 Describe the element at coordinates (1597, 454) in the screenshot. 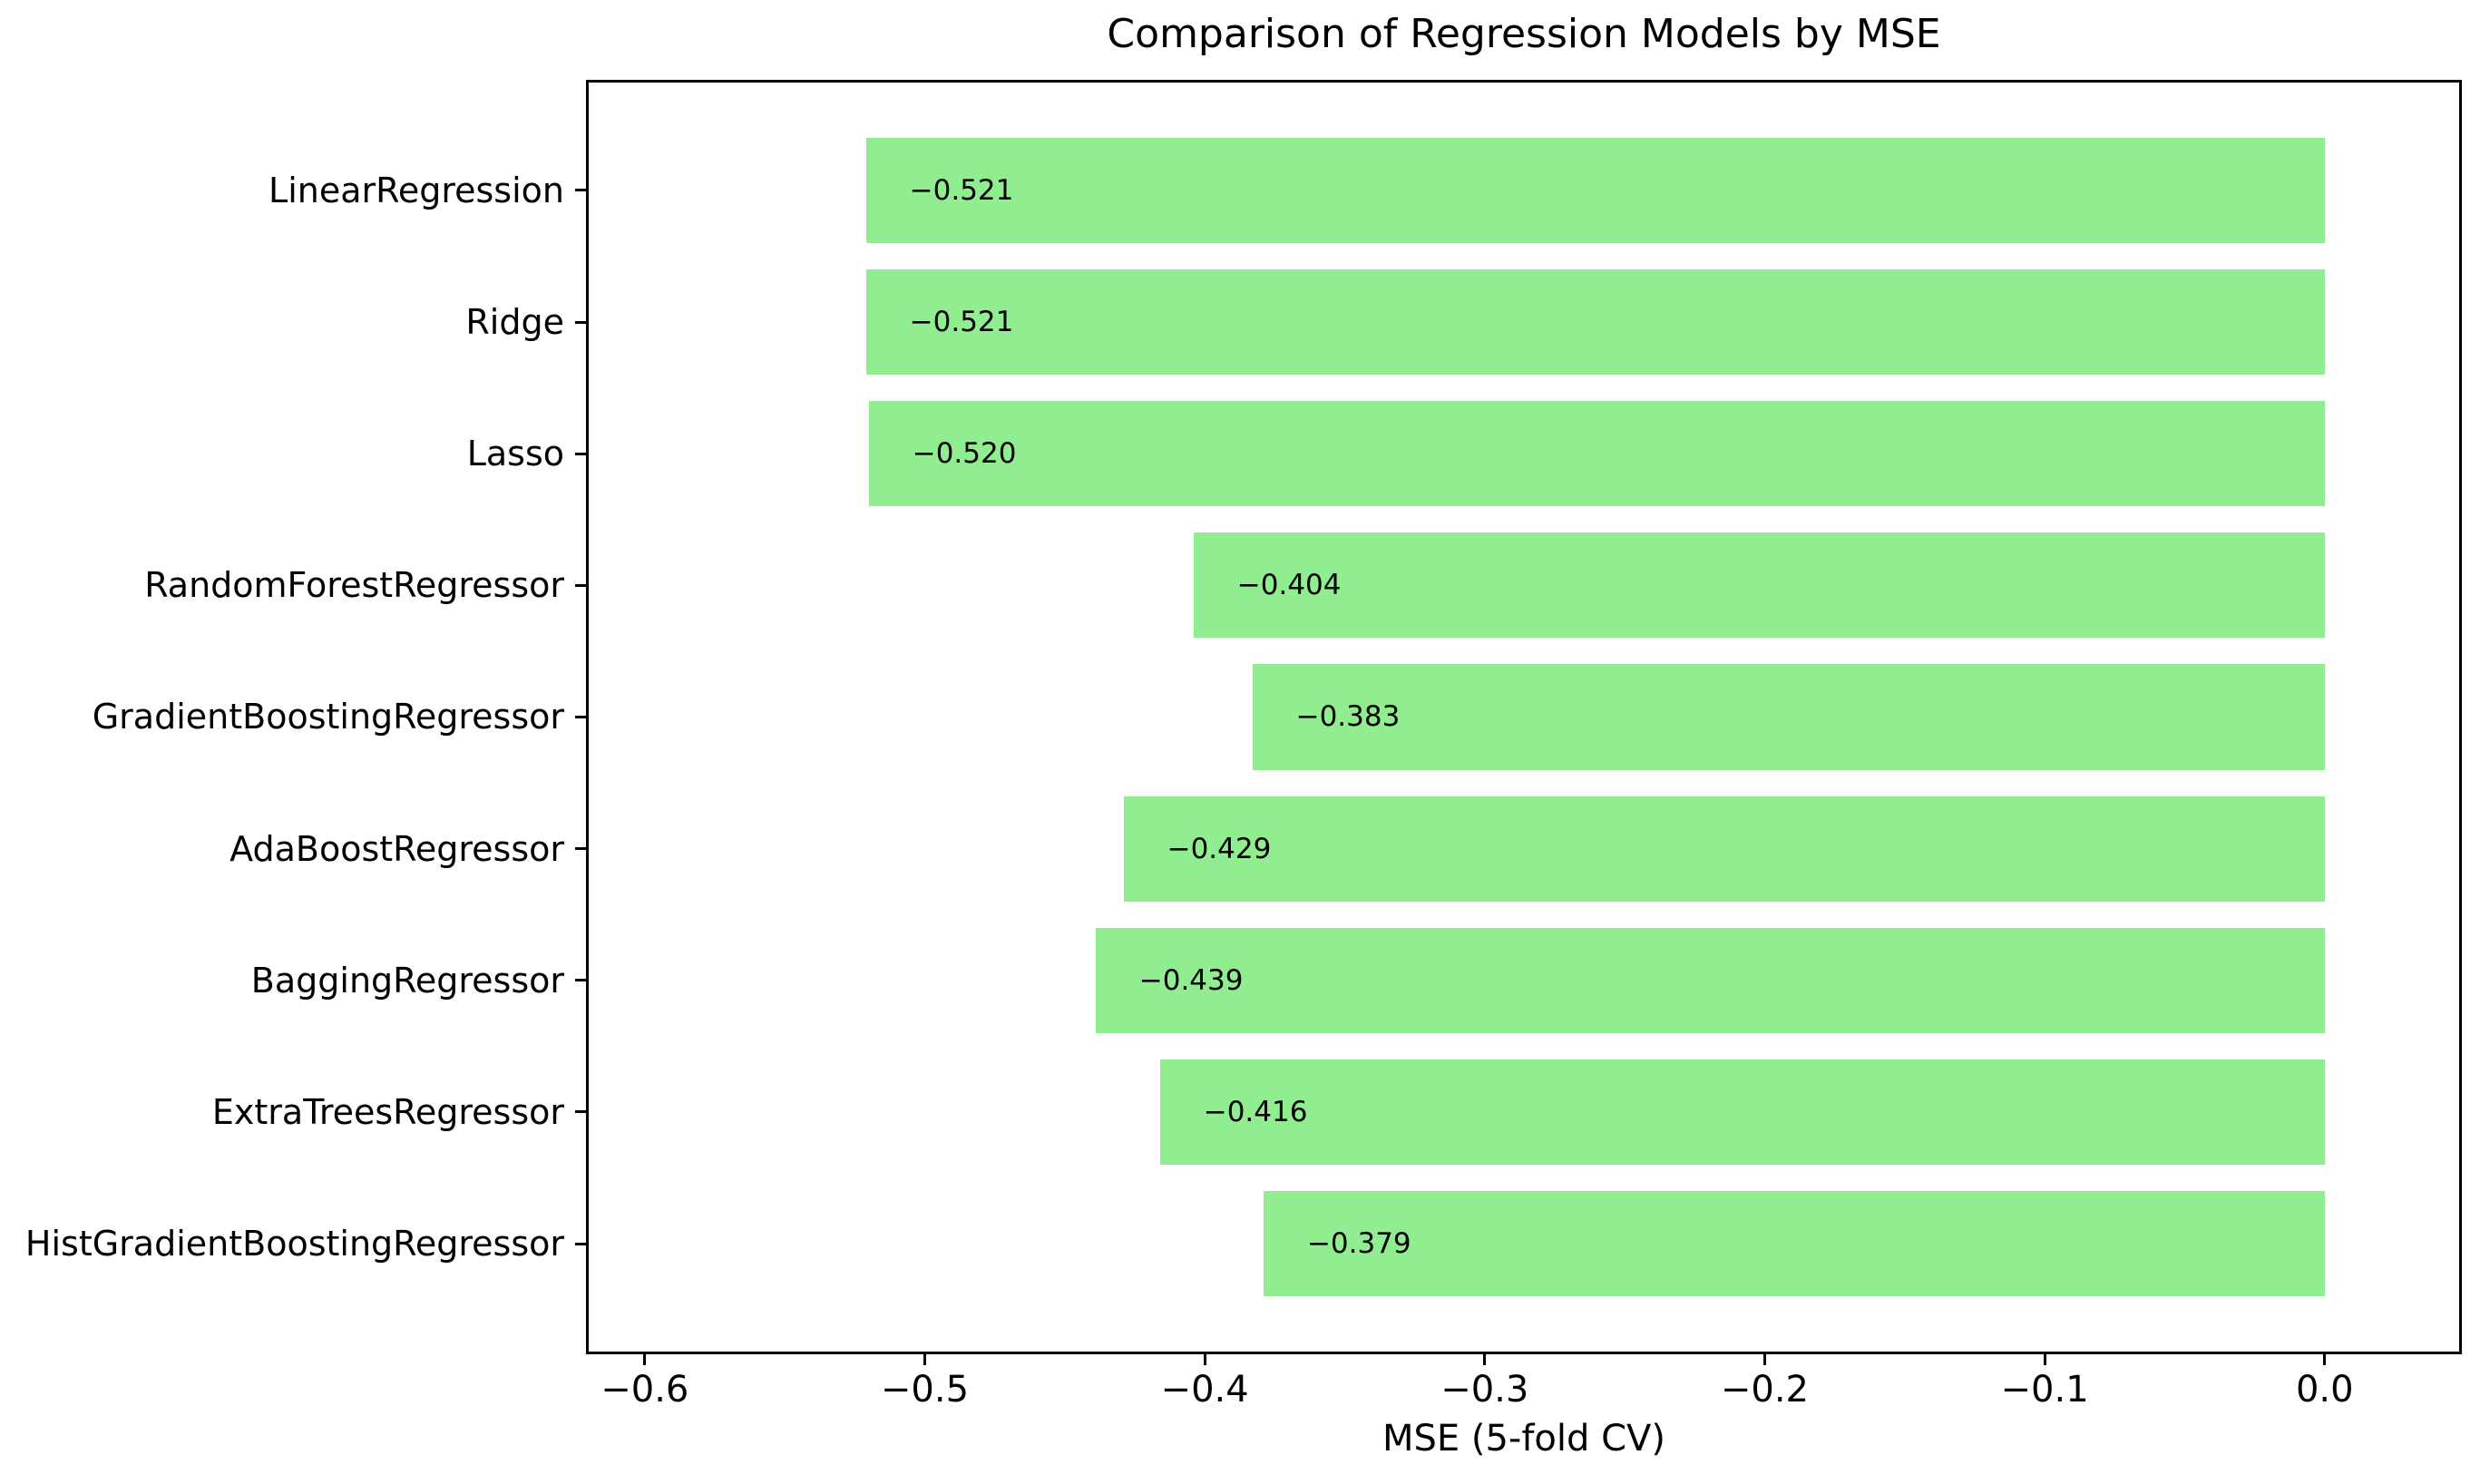

I see `bar-Lasso` at that location.